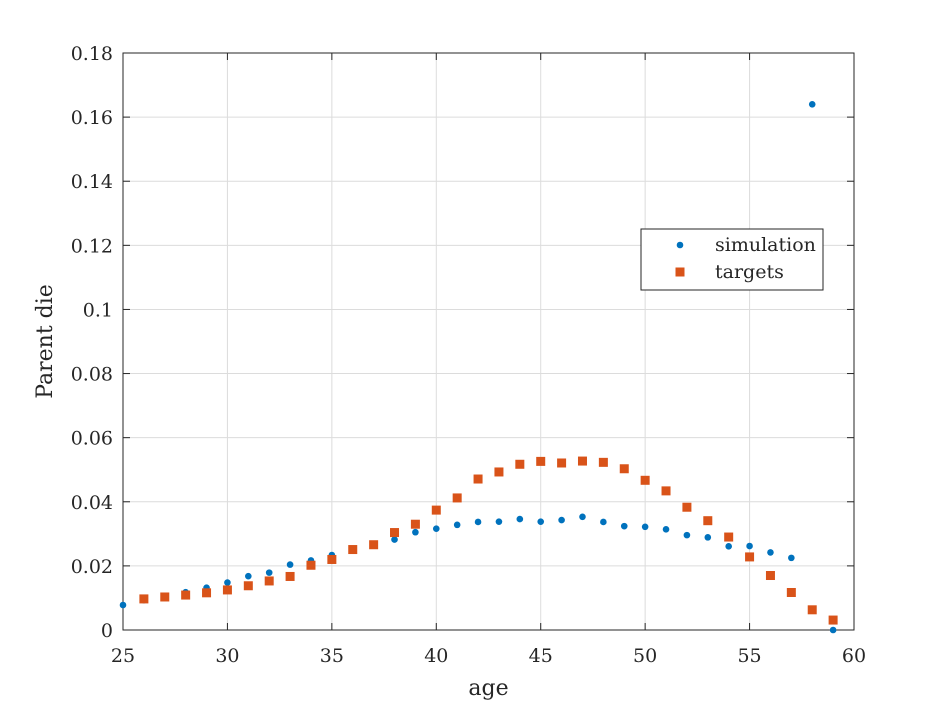 The height and width of the screenshot is (709, 945). I want to click on y-tick-label: 0.08, so click(92, 375).